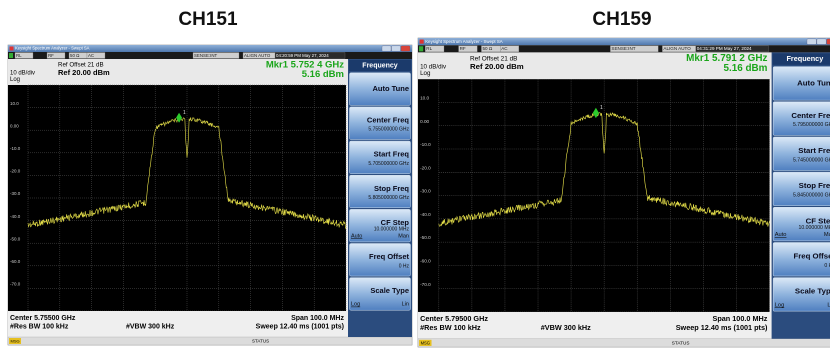 The height and width of the screenshot is (351, 830). What do you see at coordinates (722, 327) in the screenshot?
I see `sweep-time: Sweep 12.40 ms (1001 pts)` at bounding box center [722, 327].